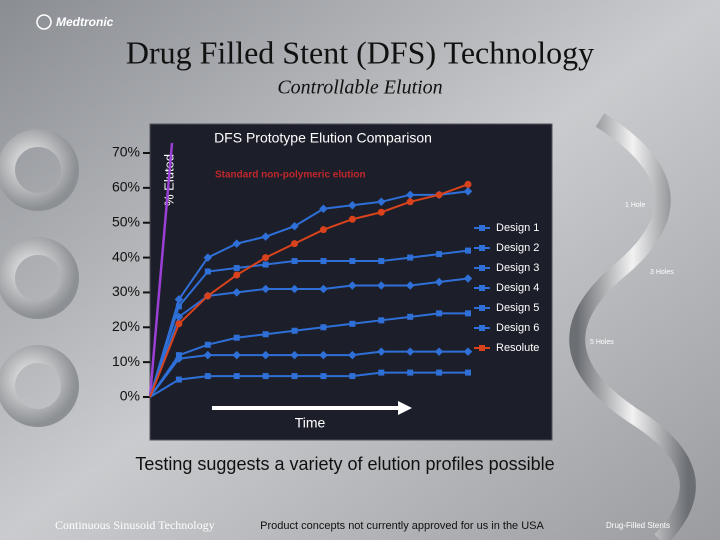 Image resolution: width=720 pixels, height=545 pixels. I want to click on side-label: 1 Hole, so click(635, 205).